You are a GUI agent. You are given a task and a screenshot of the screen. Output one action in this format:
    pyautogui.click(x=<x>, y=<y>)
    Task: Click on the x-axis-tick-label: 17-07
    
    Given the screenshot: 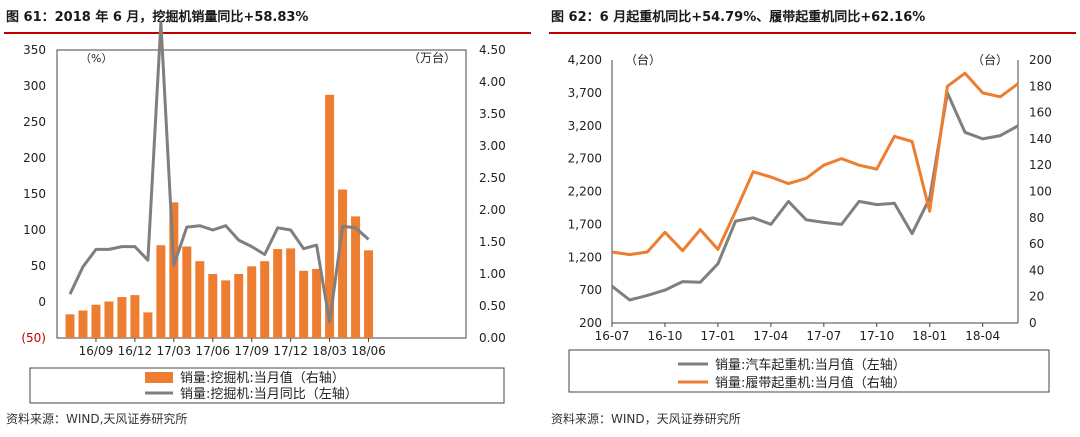 What is the action you would take?
    pyautogui.click(x=823, y=336)
    